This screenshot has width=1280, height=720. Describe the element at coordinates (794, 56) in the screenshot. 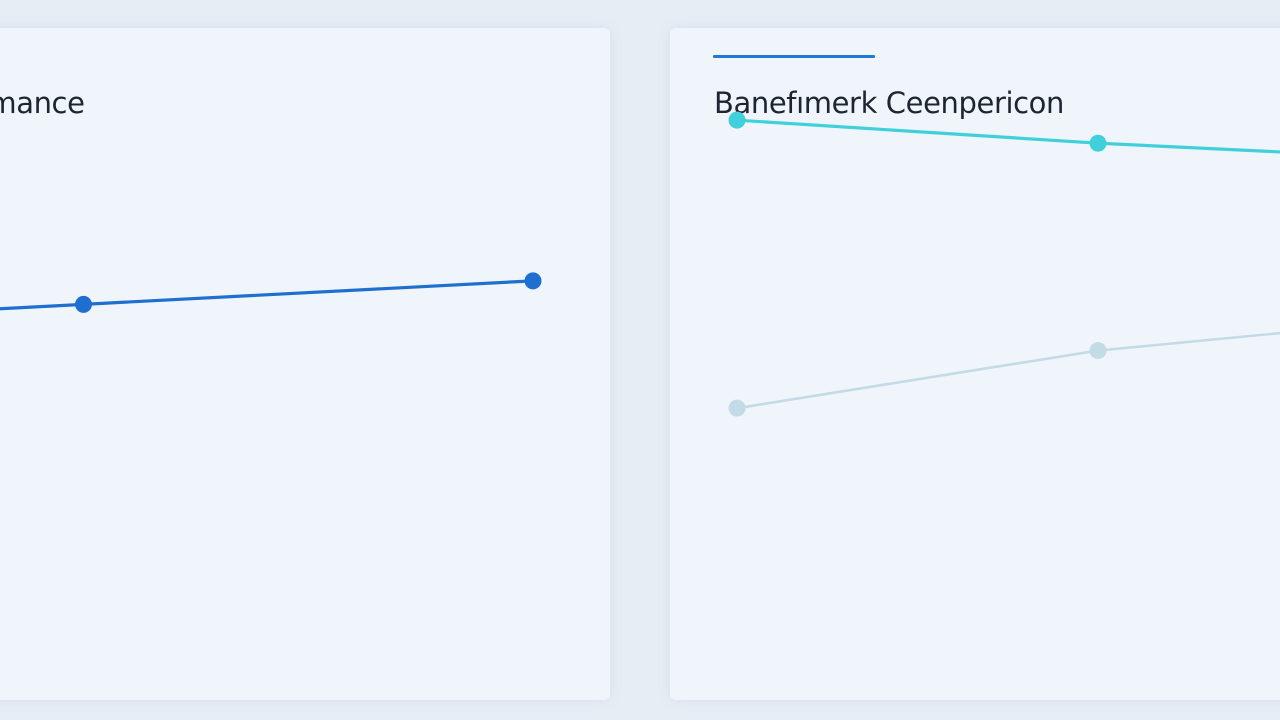

I see `title-accent-bar` at that location.